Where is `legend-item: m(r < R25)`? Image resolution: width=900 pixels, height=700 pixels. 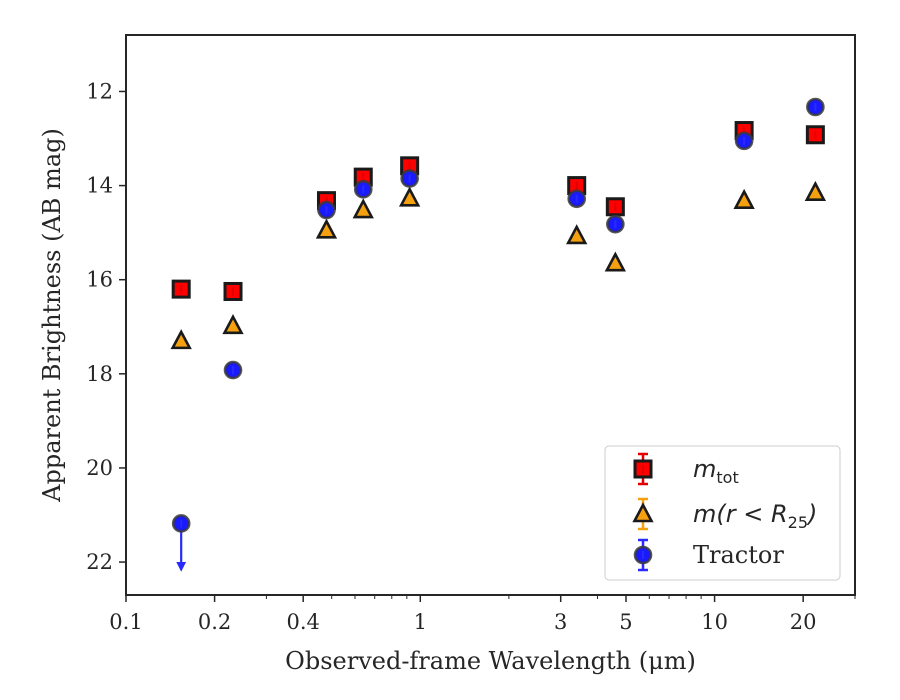 legend-item: m(r < R25) is located at coordinates (724, 514).